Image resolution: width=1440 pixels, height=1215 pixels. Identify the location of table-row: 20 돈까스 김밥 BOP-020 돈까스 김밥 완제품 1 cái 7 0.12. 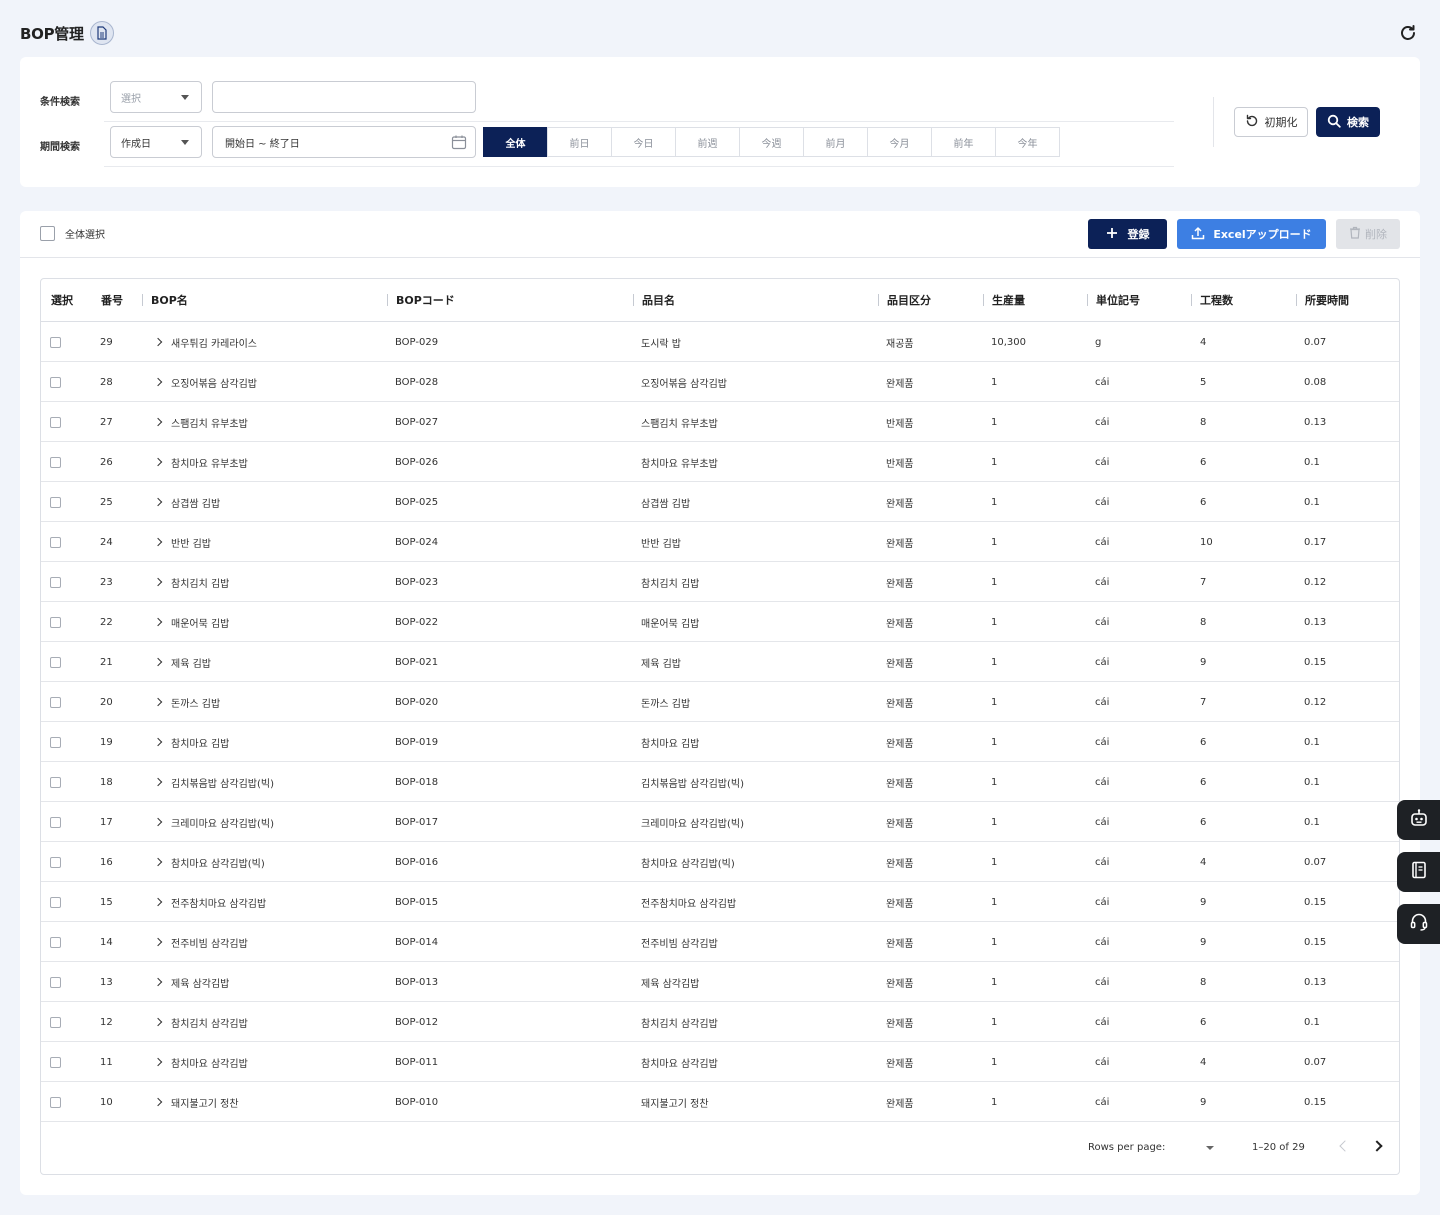
(720, 702).